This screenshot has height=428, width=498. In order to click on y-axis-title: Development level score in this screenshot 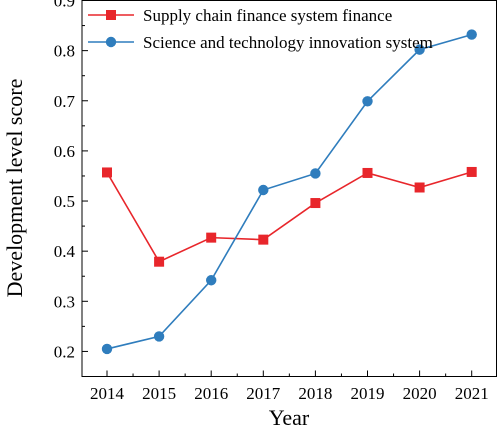, I will do `click(14, 188)`.